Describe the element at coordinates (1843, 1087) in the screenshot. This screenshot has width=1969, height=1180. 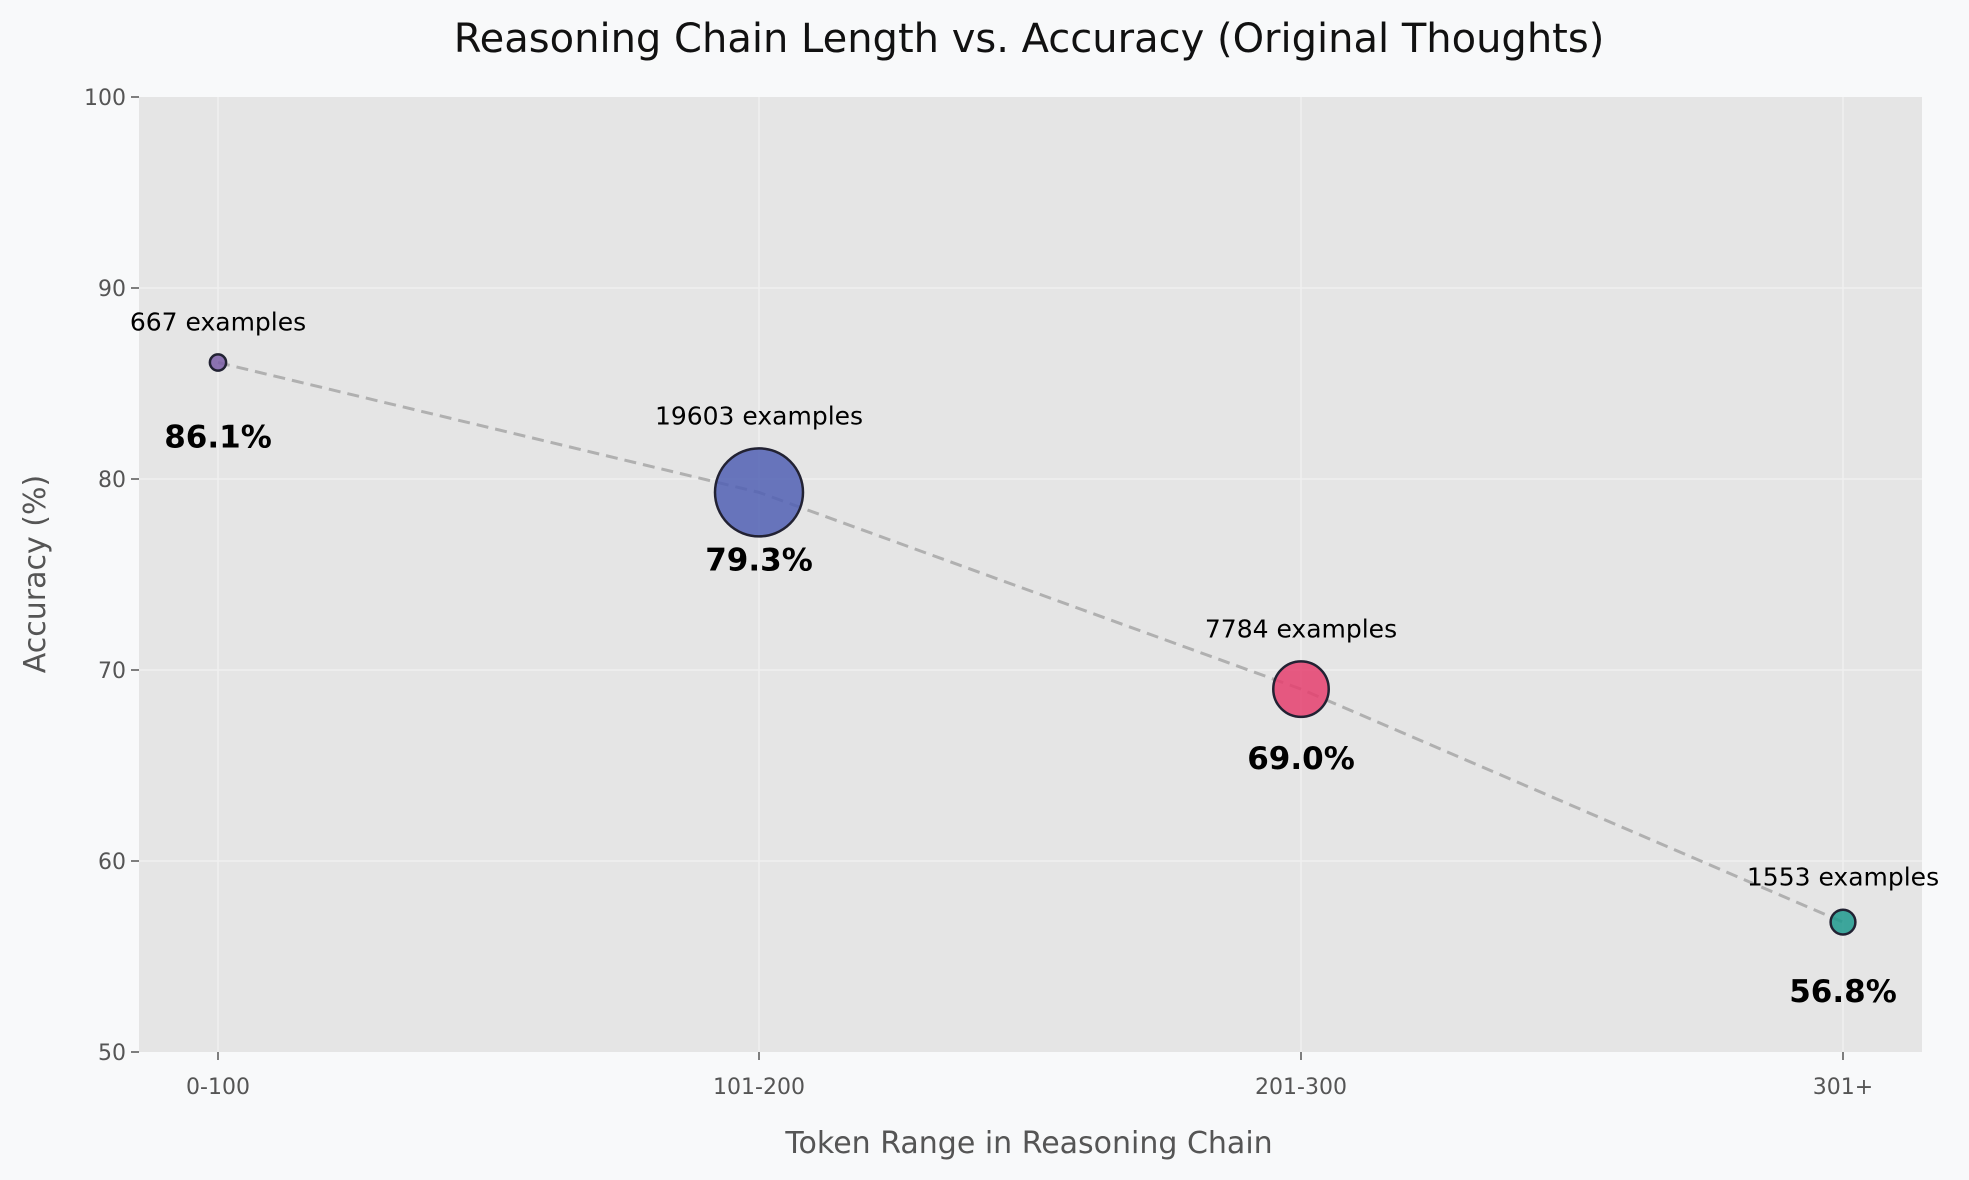
I see `x-tick-label: 301+` at that location.